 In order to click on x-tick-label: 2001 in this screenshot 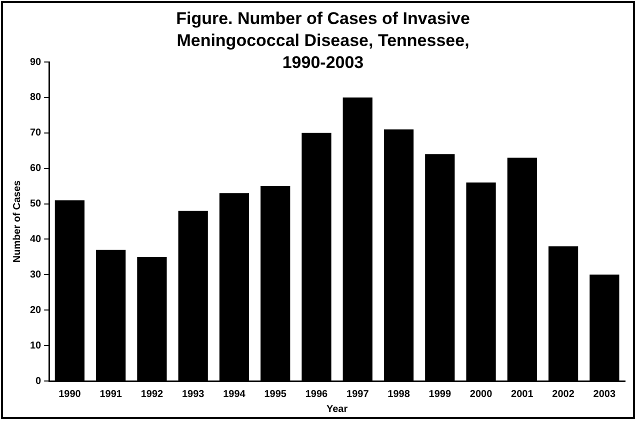, I will do `click(522, 394)`.